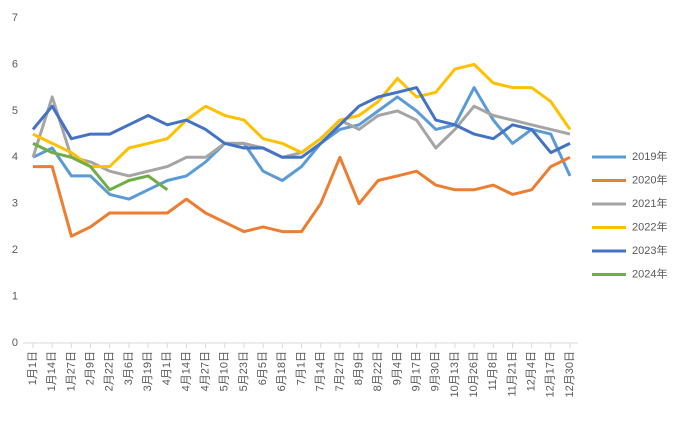  Describe the element at coordinates (649, 156) in the screenshot. I see `legend-label: 2019年` at that location.